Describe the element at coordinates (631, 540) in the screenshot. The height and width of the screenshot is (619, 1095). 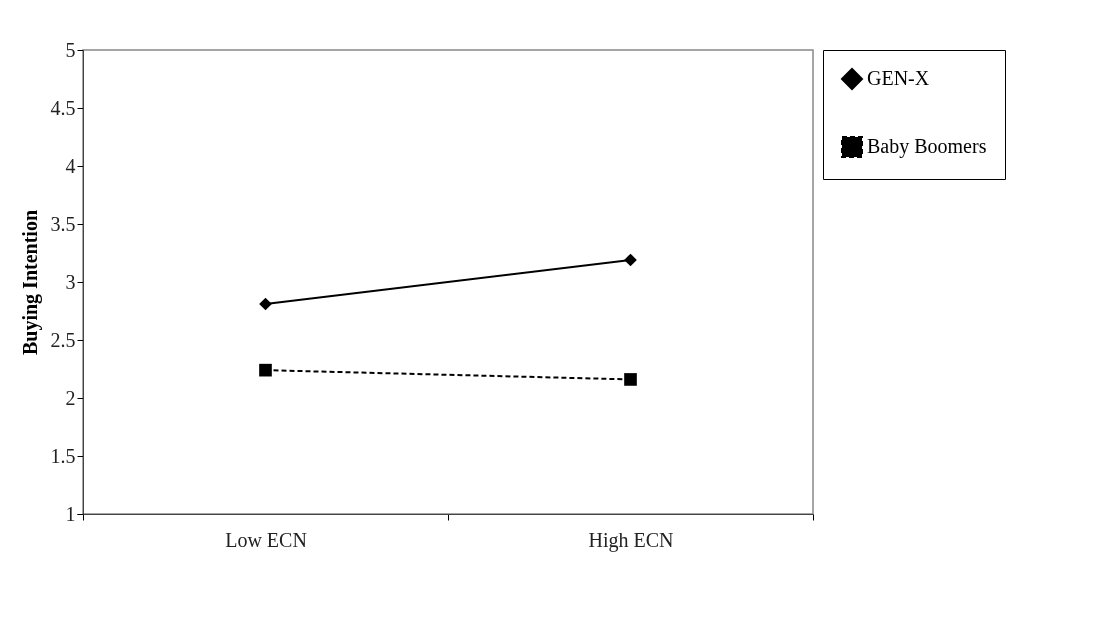
I see `x-tick-label: High ECN` at that location.